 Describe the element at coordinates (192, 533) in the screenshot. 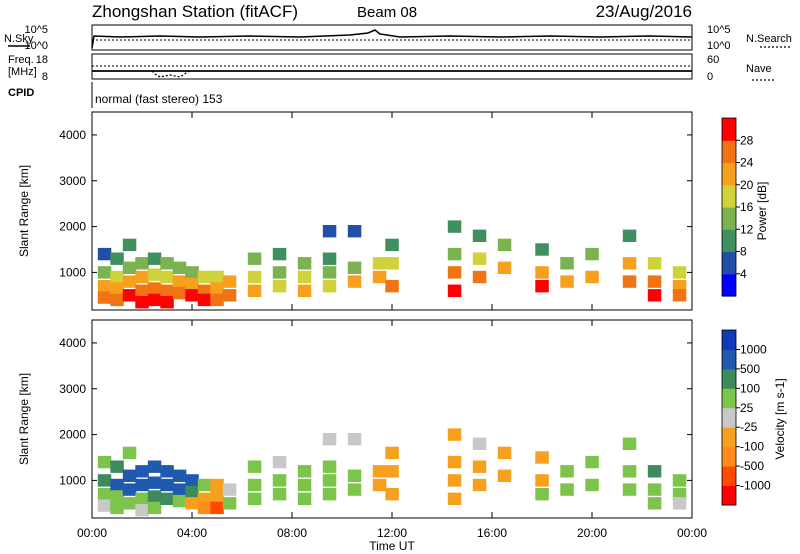

I see `x-tick-label: 04:00` at that location.